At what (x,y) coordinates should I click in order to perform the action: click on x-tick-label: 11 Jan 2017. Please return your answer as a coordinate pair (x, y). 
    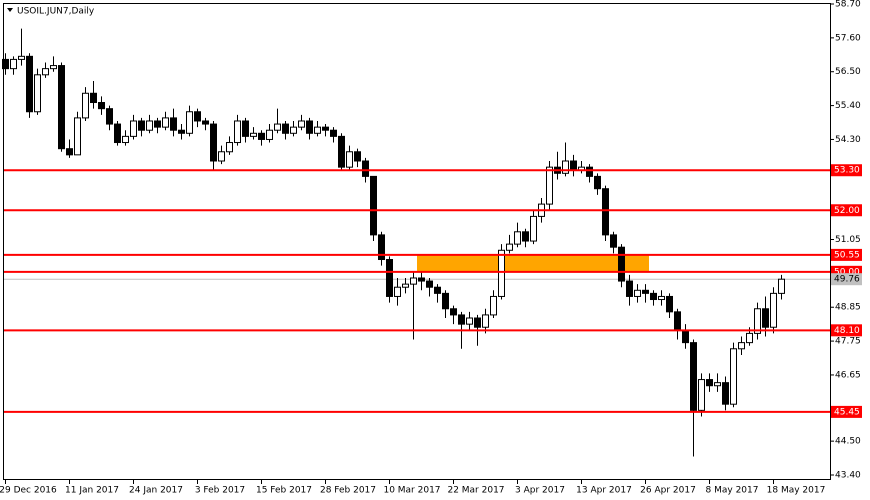
    Looking at the image, I should click on (92, 491).